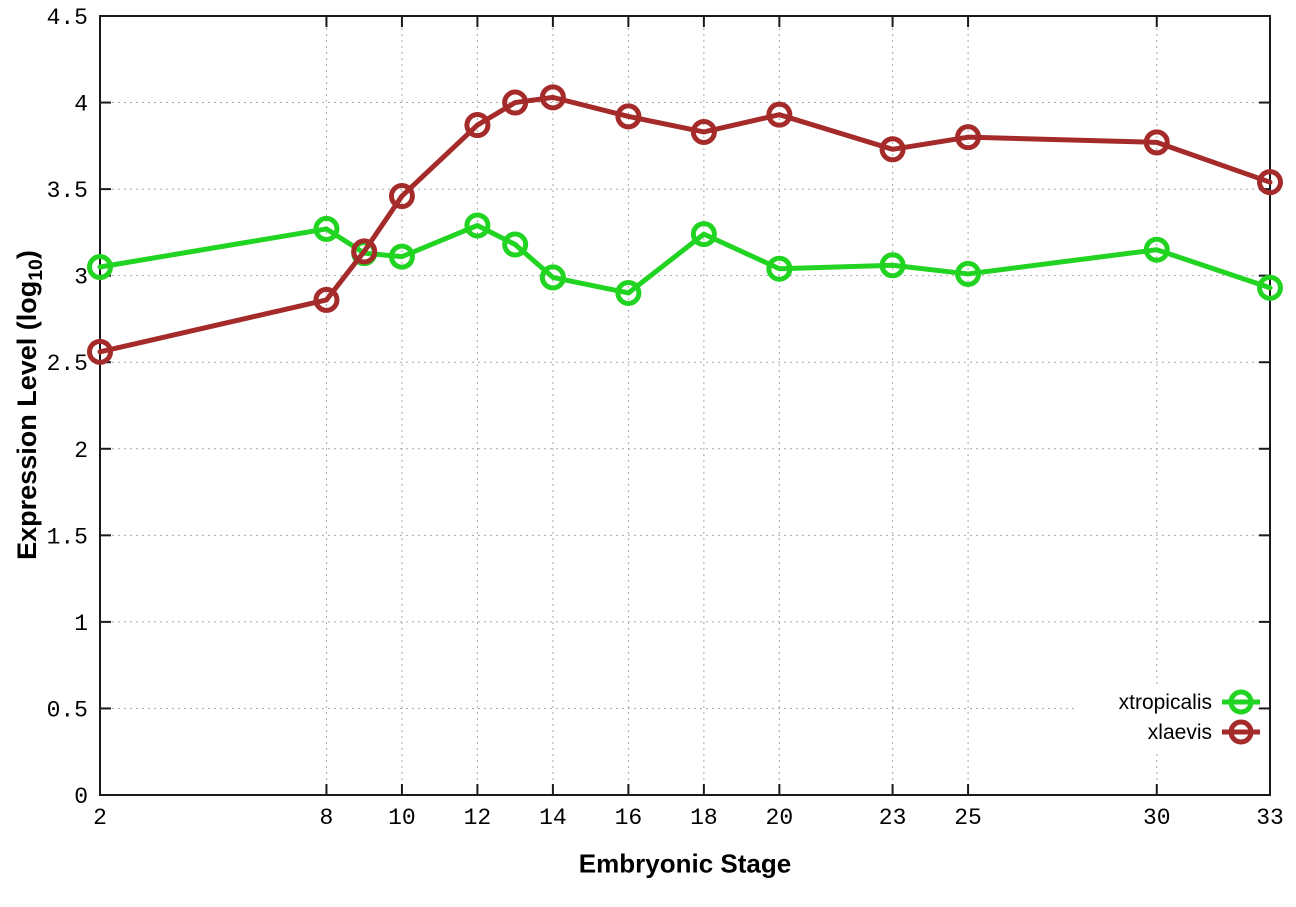 This screenshot has width=1296, height=907. Describe the element at coordinates (553, 818) in the screenshot. I see `x-tick-label: 14` at that location.